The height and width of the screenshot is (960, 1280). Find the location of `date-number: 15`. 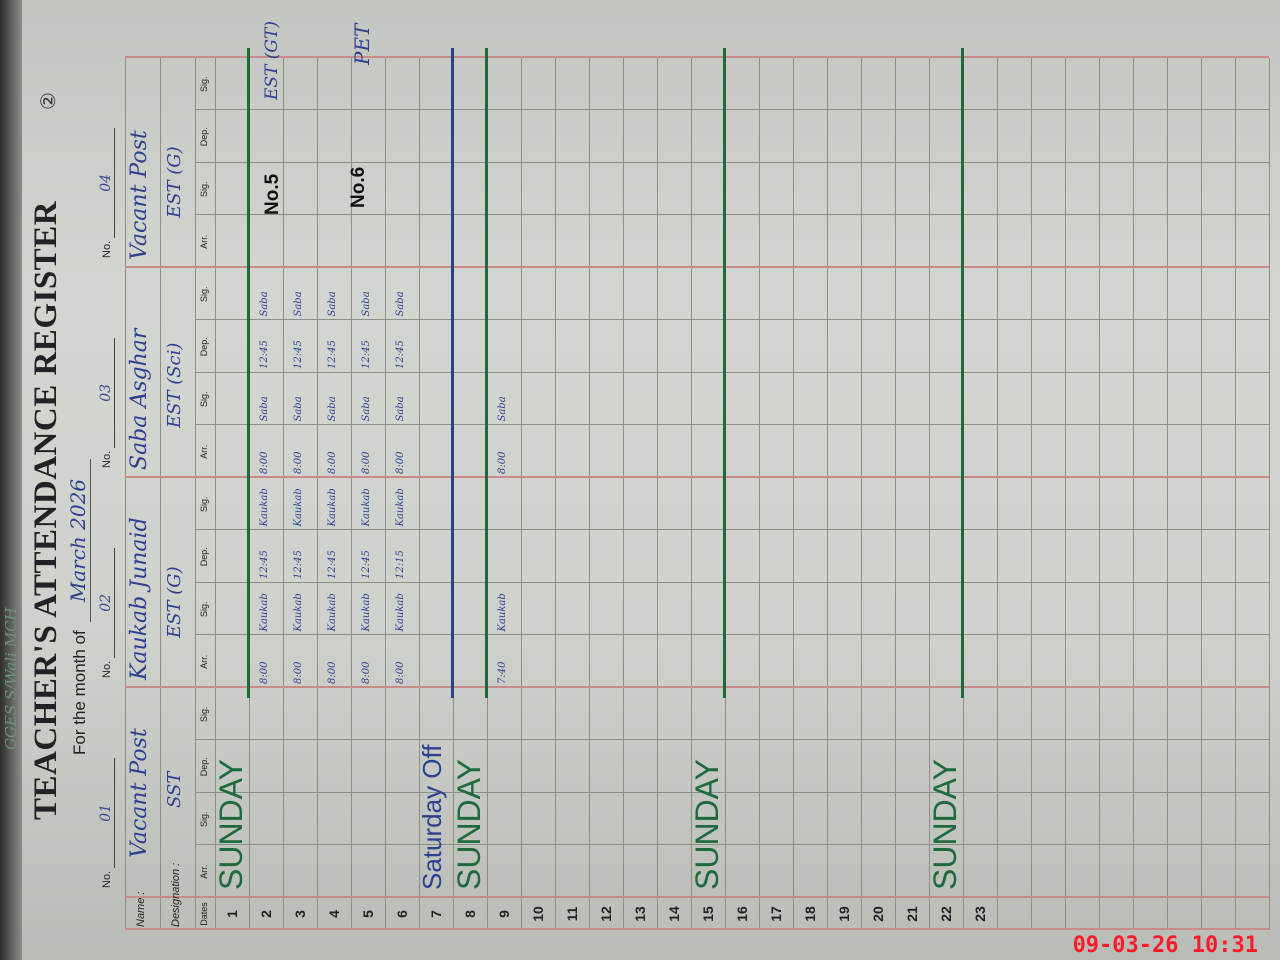

date-number: 15 is located at coordinates (708, 914).